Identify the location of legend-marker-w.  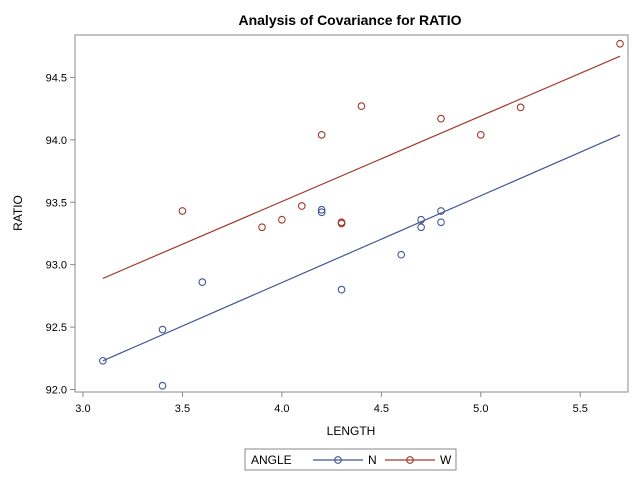
(410, 460).